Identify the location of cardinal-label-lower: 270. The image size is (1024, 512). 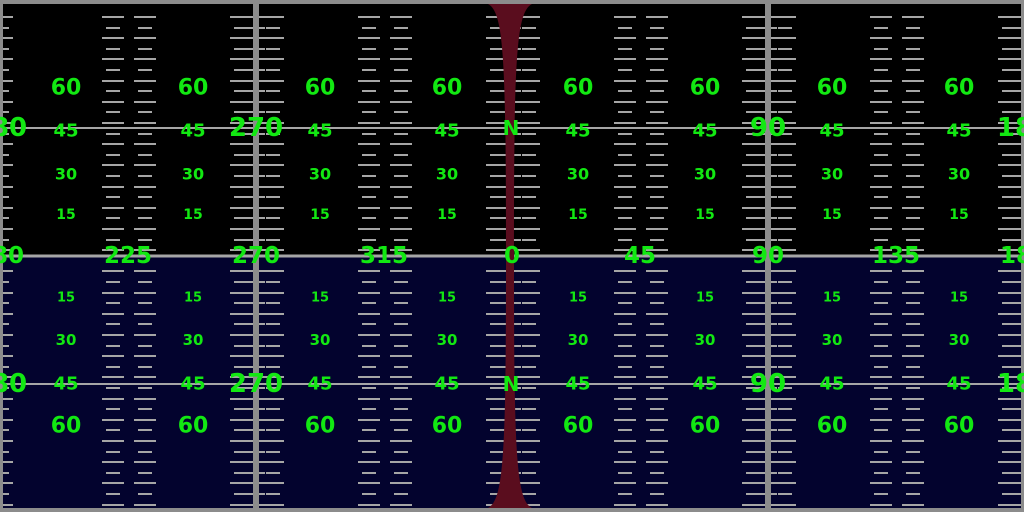
(256, 384).